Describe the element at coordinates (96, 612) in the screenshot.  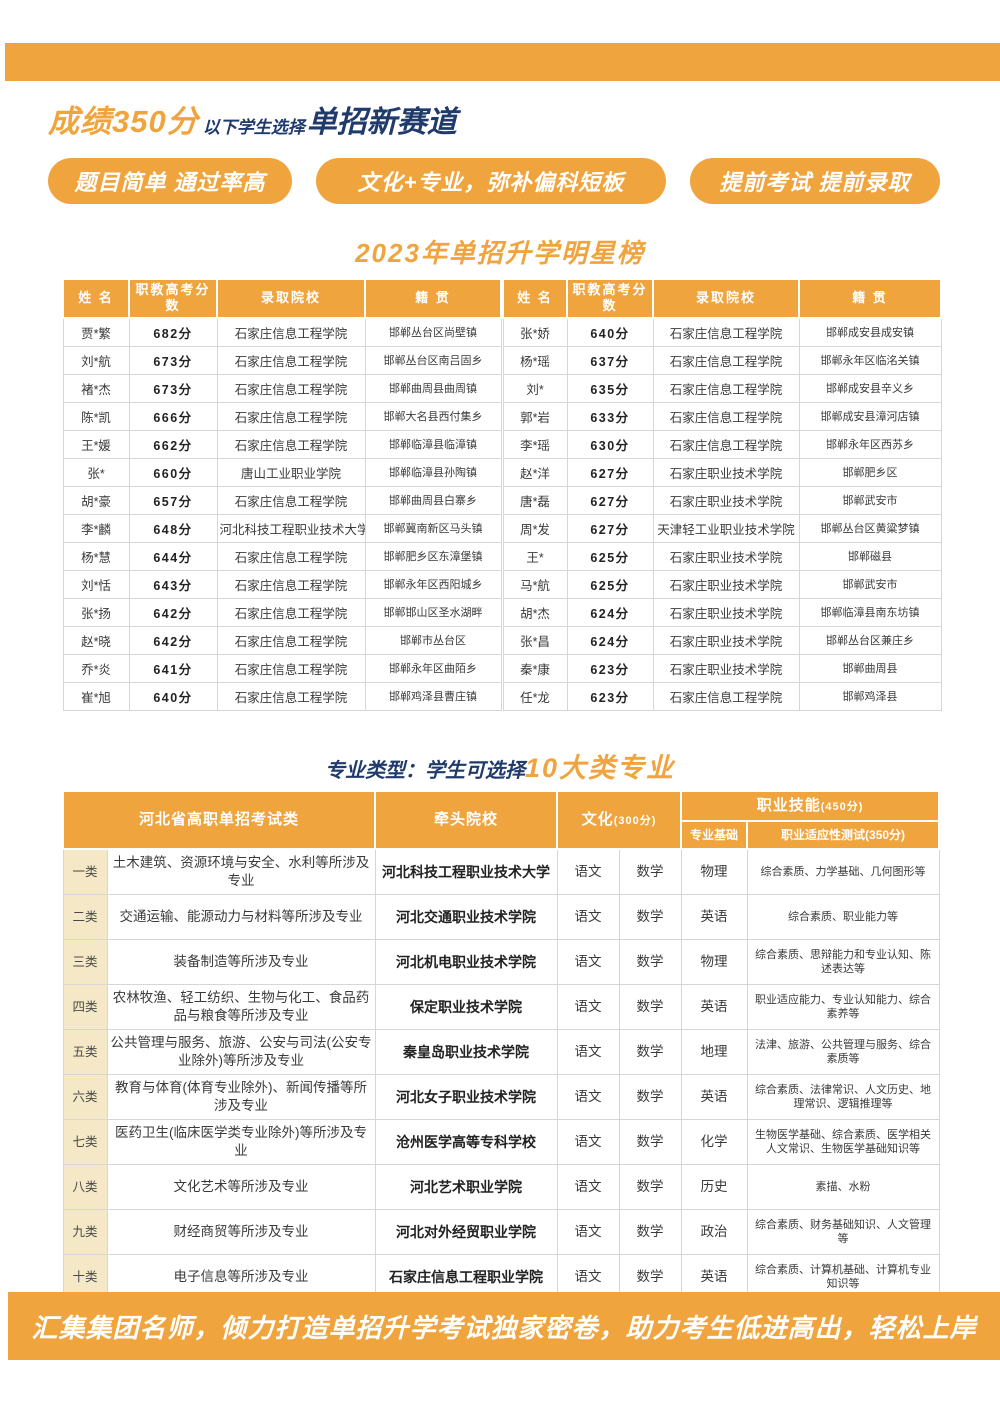
I see `student-name-cell: 张*扬` at that location.